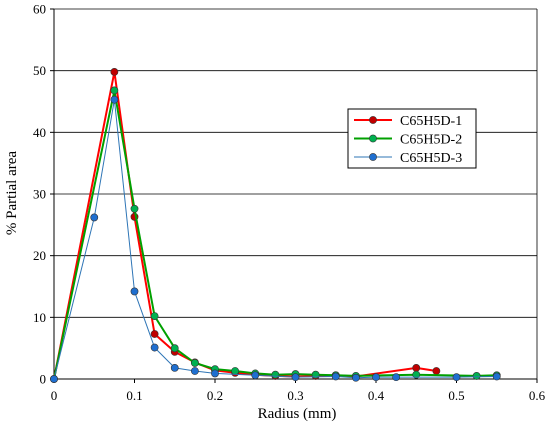 The width and height of the screenshot is (550, 429). What do you see at coordinates (376, 395) in the screenshot?
I see `x-tick-label: 0.4` at bounding box center [376, 395].